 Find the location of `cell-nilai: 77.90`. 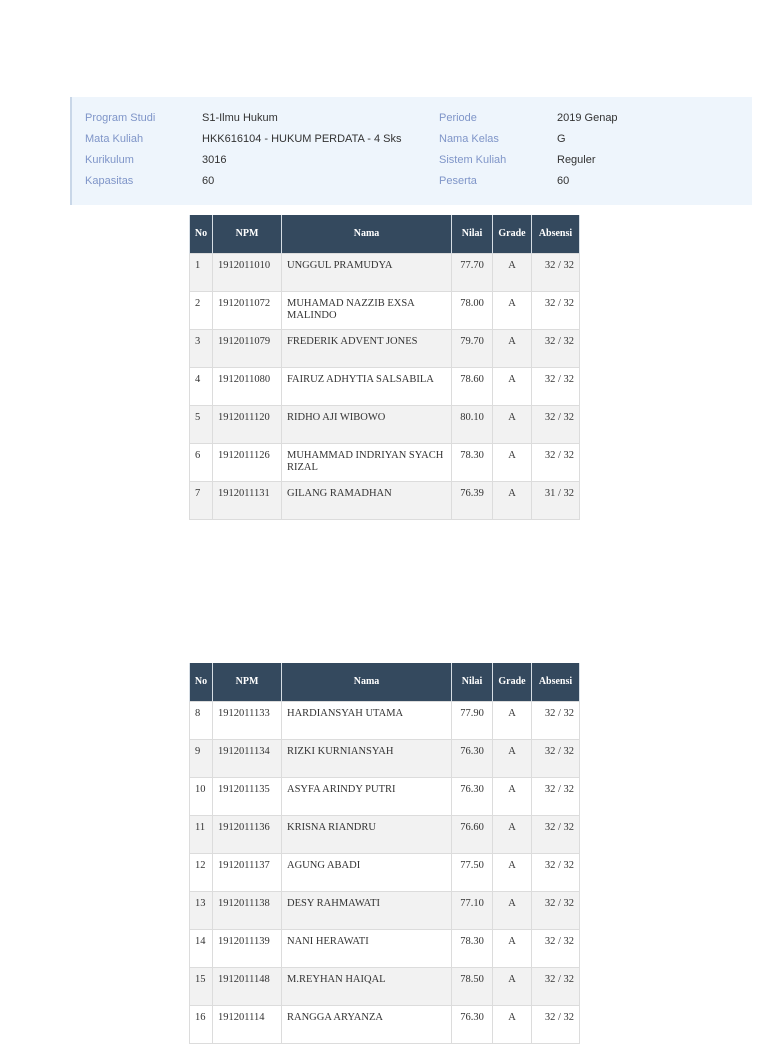

cell-nilai: 77.90 is located at coordinates (472, 720).